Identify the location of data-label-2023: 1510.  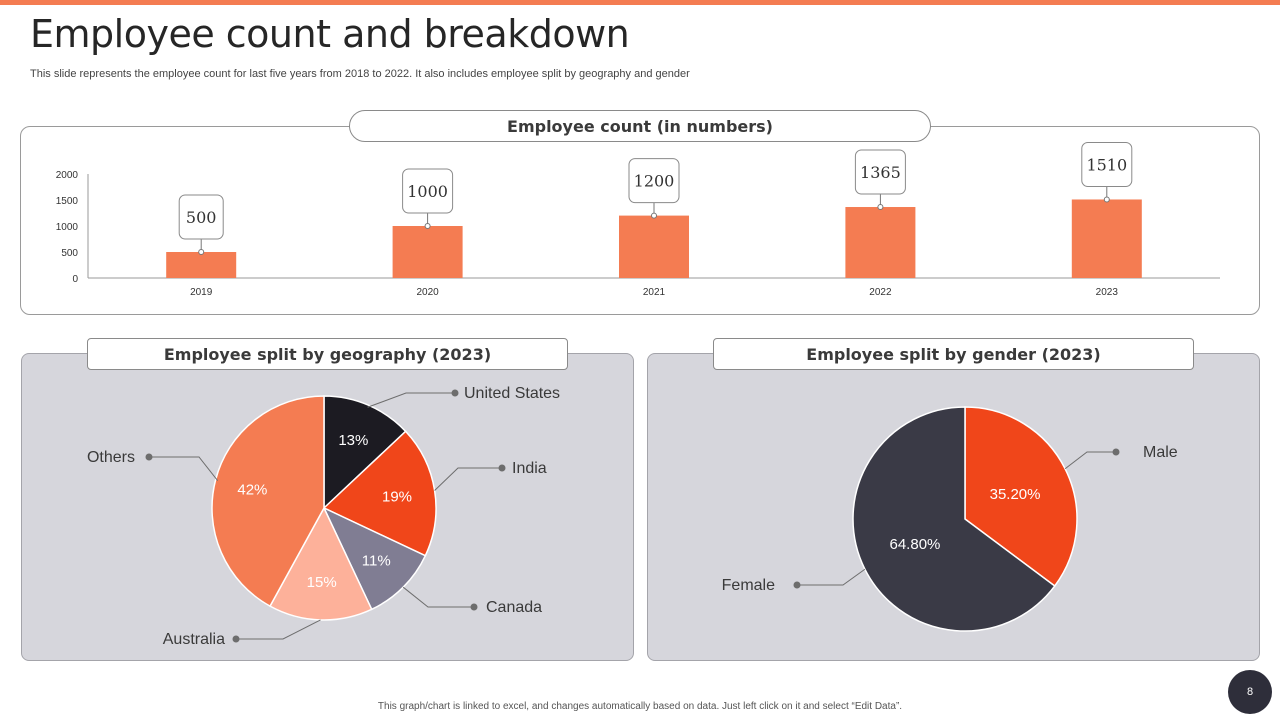
(1106, 164).